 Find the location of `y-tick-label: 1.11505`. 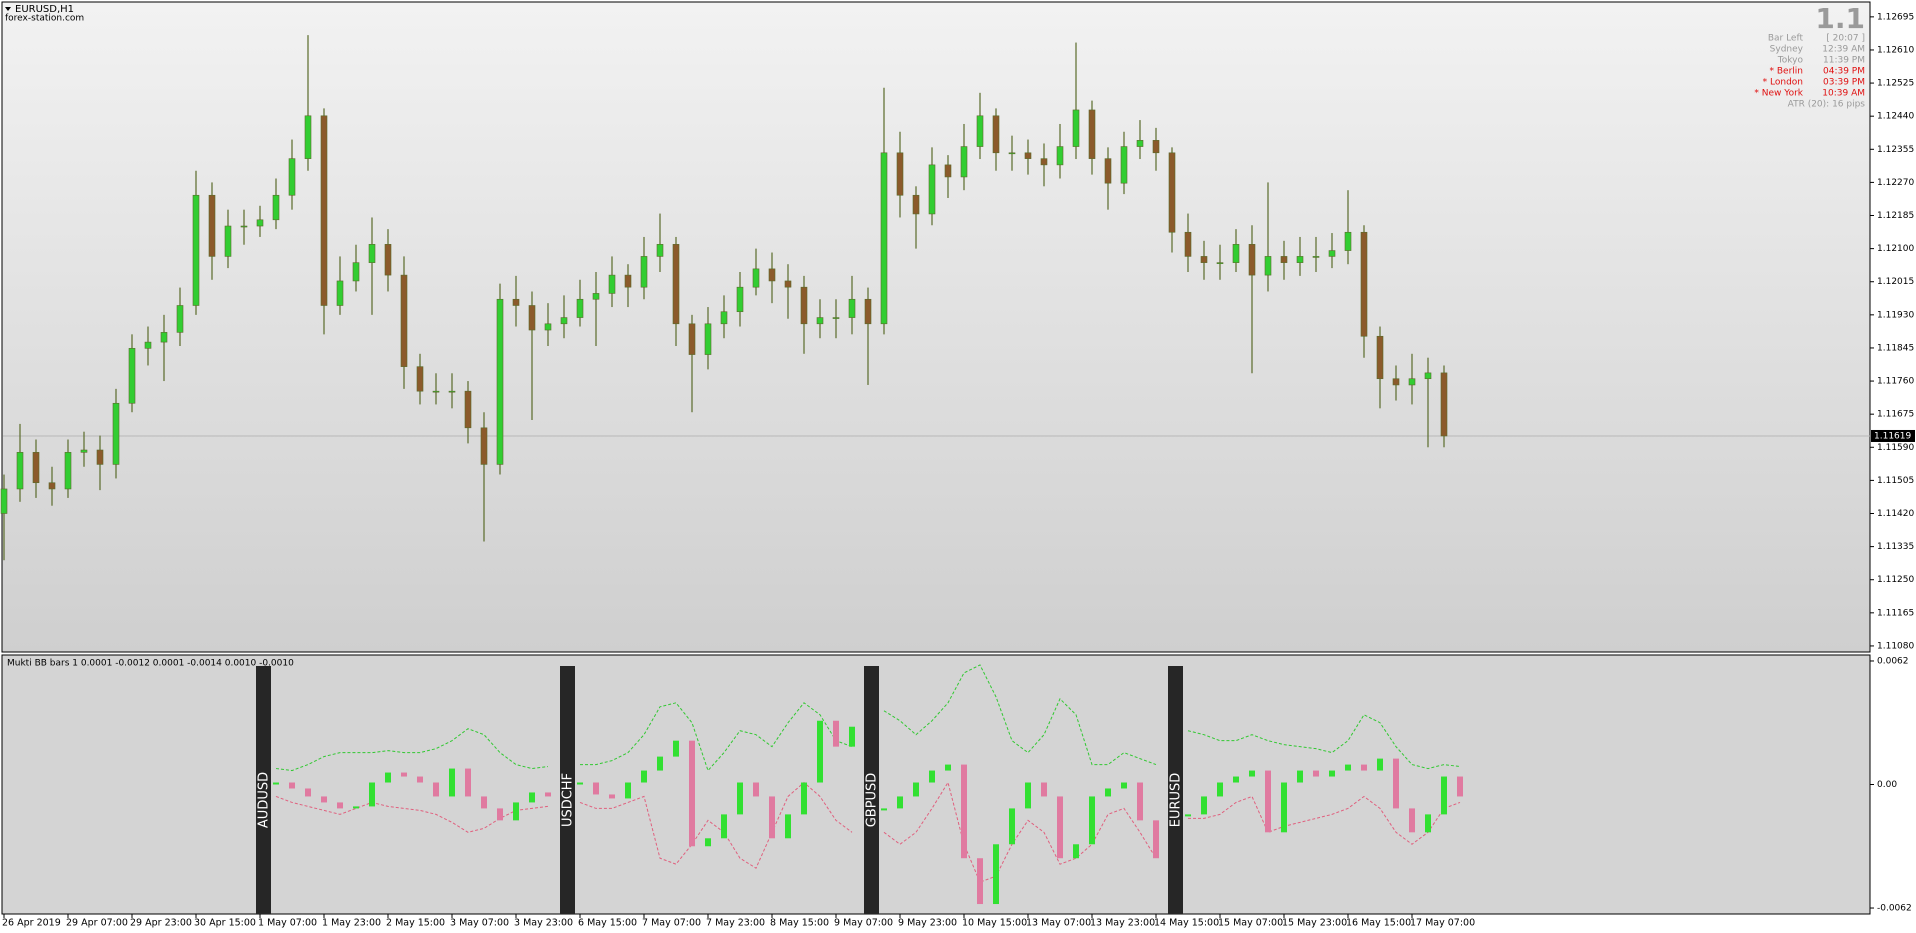

y-tick-label: 1.11505 is located at coordinates (1895, 481).